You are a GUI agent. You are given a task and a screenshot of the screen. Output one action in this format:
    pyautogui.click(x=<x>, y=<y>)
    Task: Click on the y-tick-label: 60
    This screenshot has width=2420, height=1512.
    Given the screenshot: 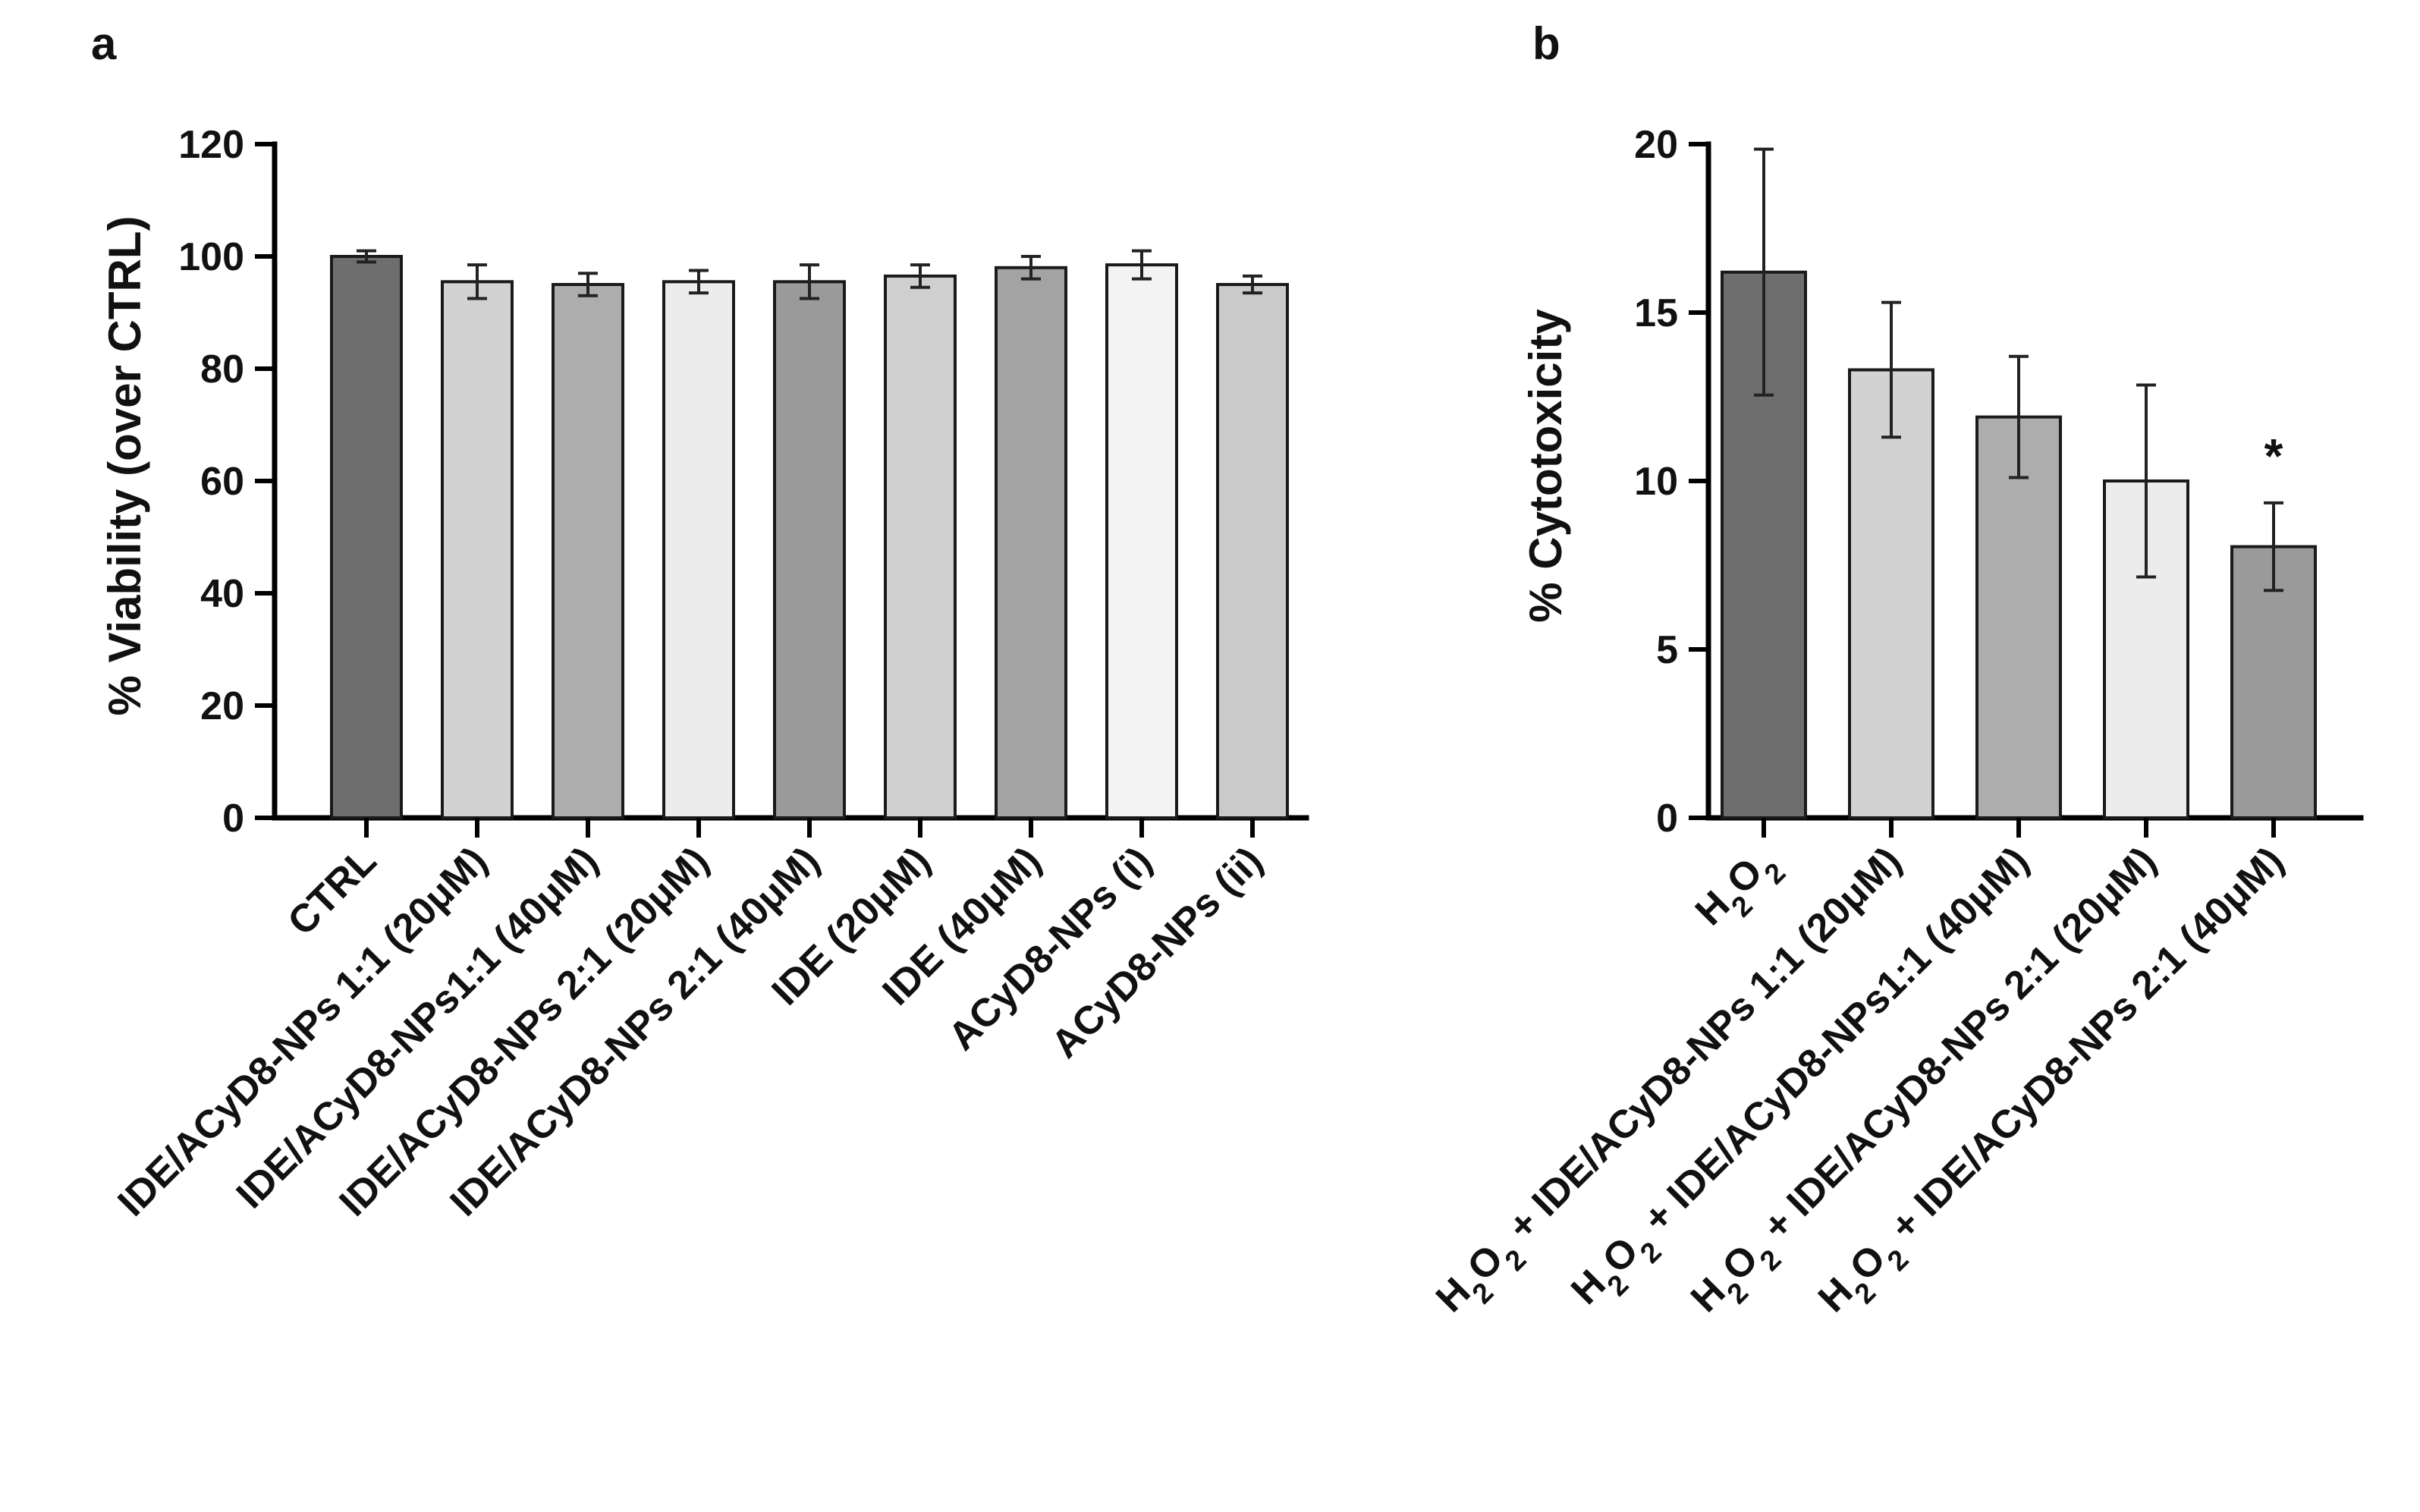 What is the action you would take?
    pyautogui.click(x=222, y=482)
    